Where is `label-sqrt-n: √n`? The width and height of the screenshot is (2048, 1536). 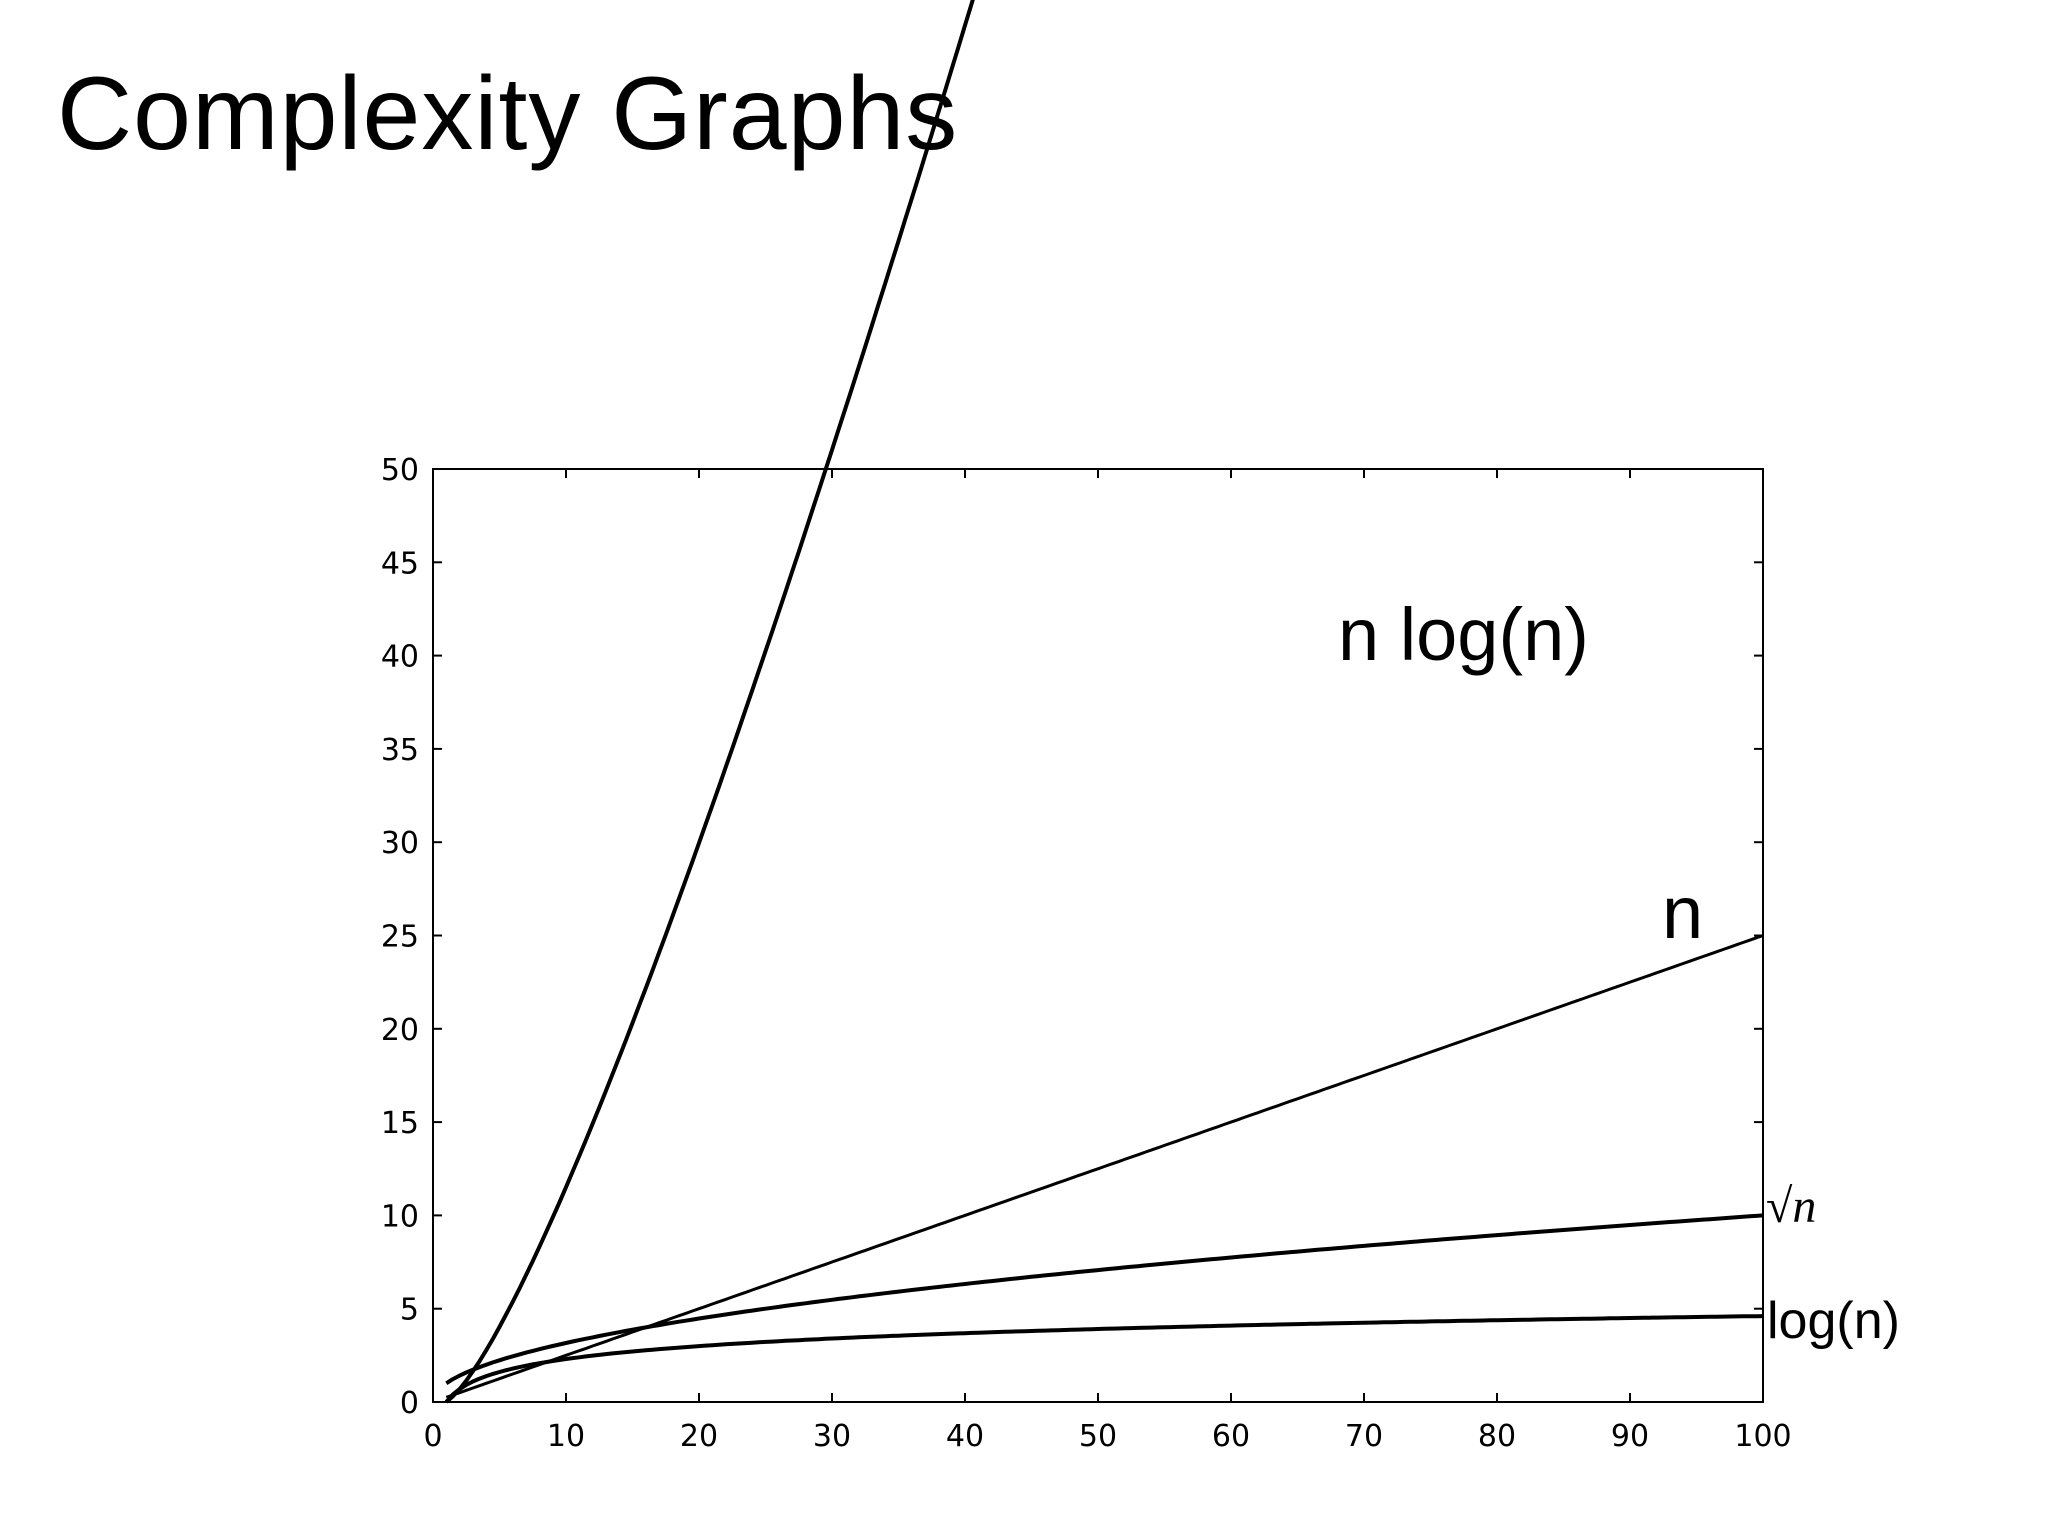 label-sqrt-n: √n is located at coordinates (1791, 1206).